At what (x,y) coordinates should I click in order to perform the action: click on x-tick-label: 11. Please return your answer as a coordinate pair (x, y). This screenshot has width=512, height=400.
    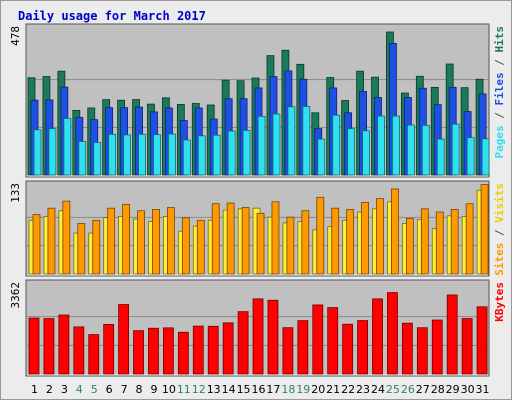
    Looking at the image, I should click on (184, 389).